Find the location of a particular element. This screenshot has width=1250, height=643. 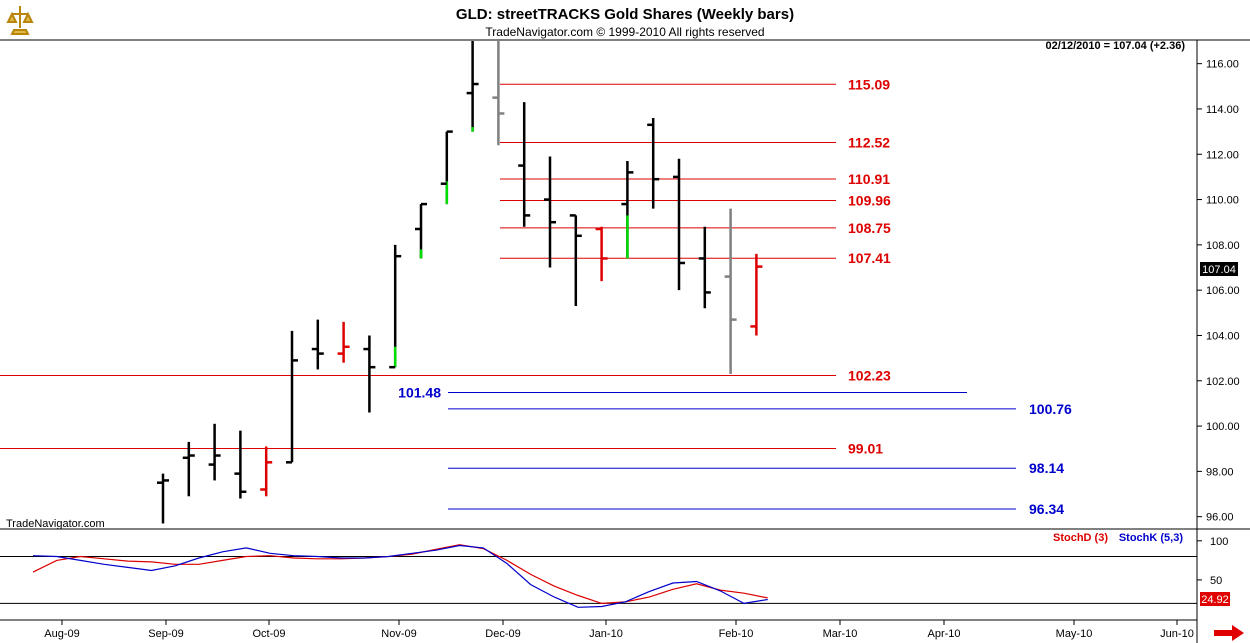

last-price-marker: 107.04 is located at coordinates (1219, 269).